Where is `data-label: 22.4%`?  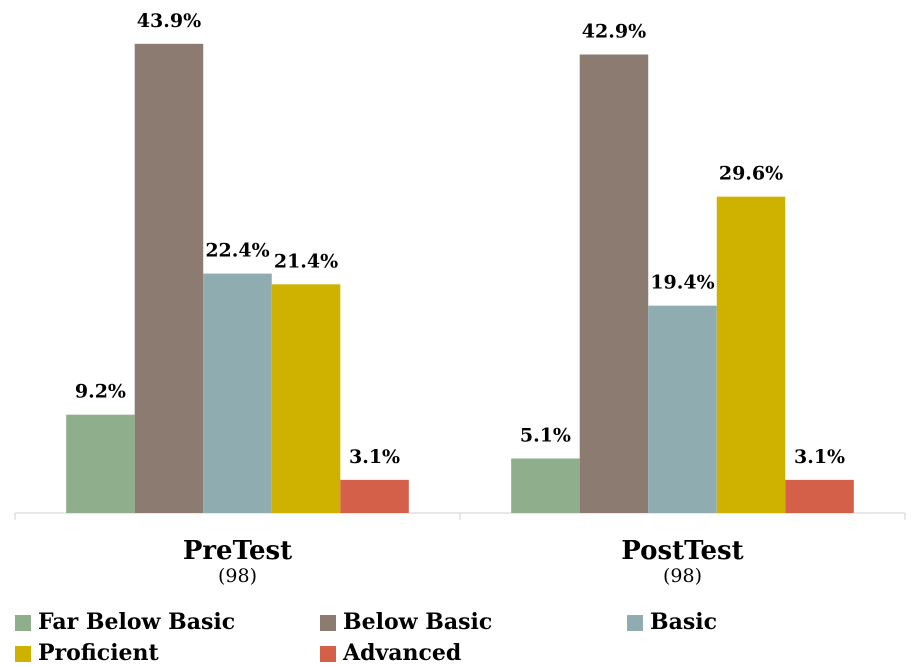
data-label: 22.4% is located at coordinates (237, 251).